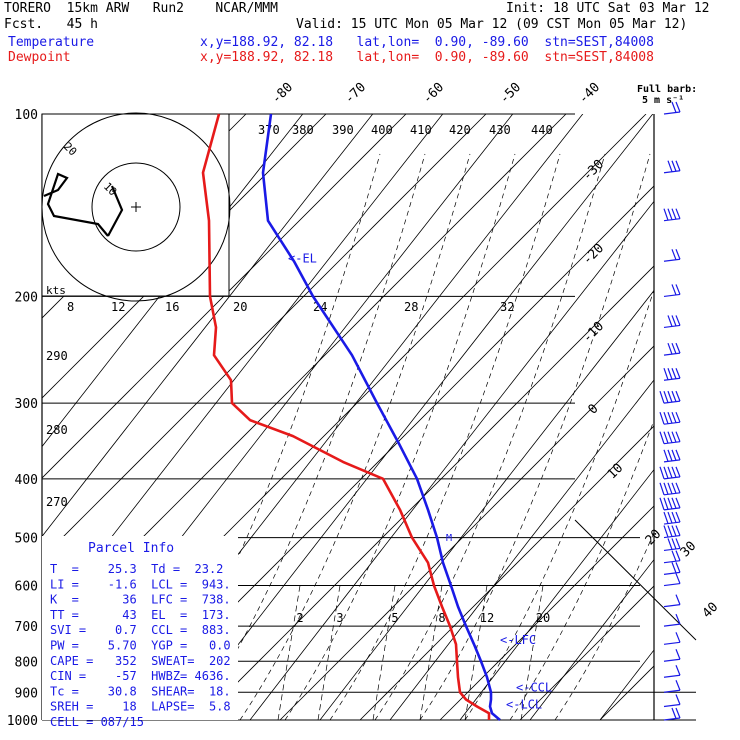 The width and height of the screenshot is (740, 740). I want to click on pressure-tick-label: 800, so click(26, 662).